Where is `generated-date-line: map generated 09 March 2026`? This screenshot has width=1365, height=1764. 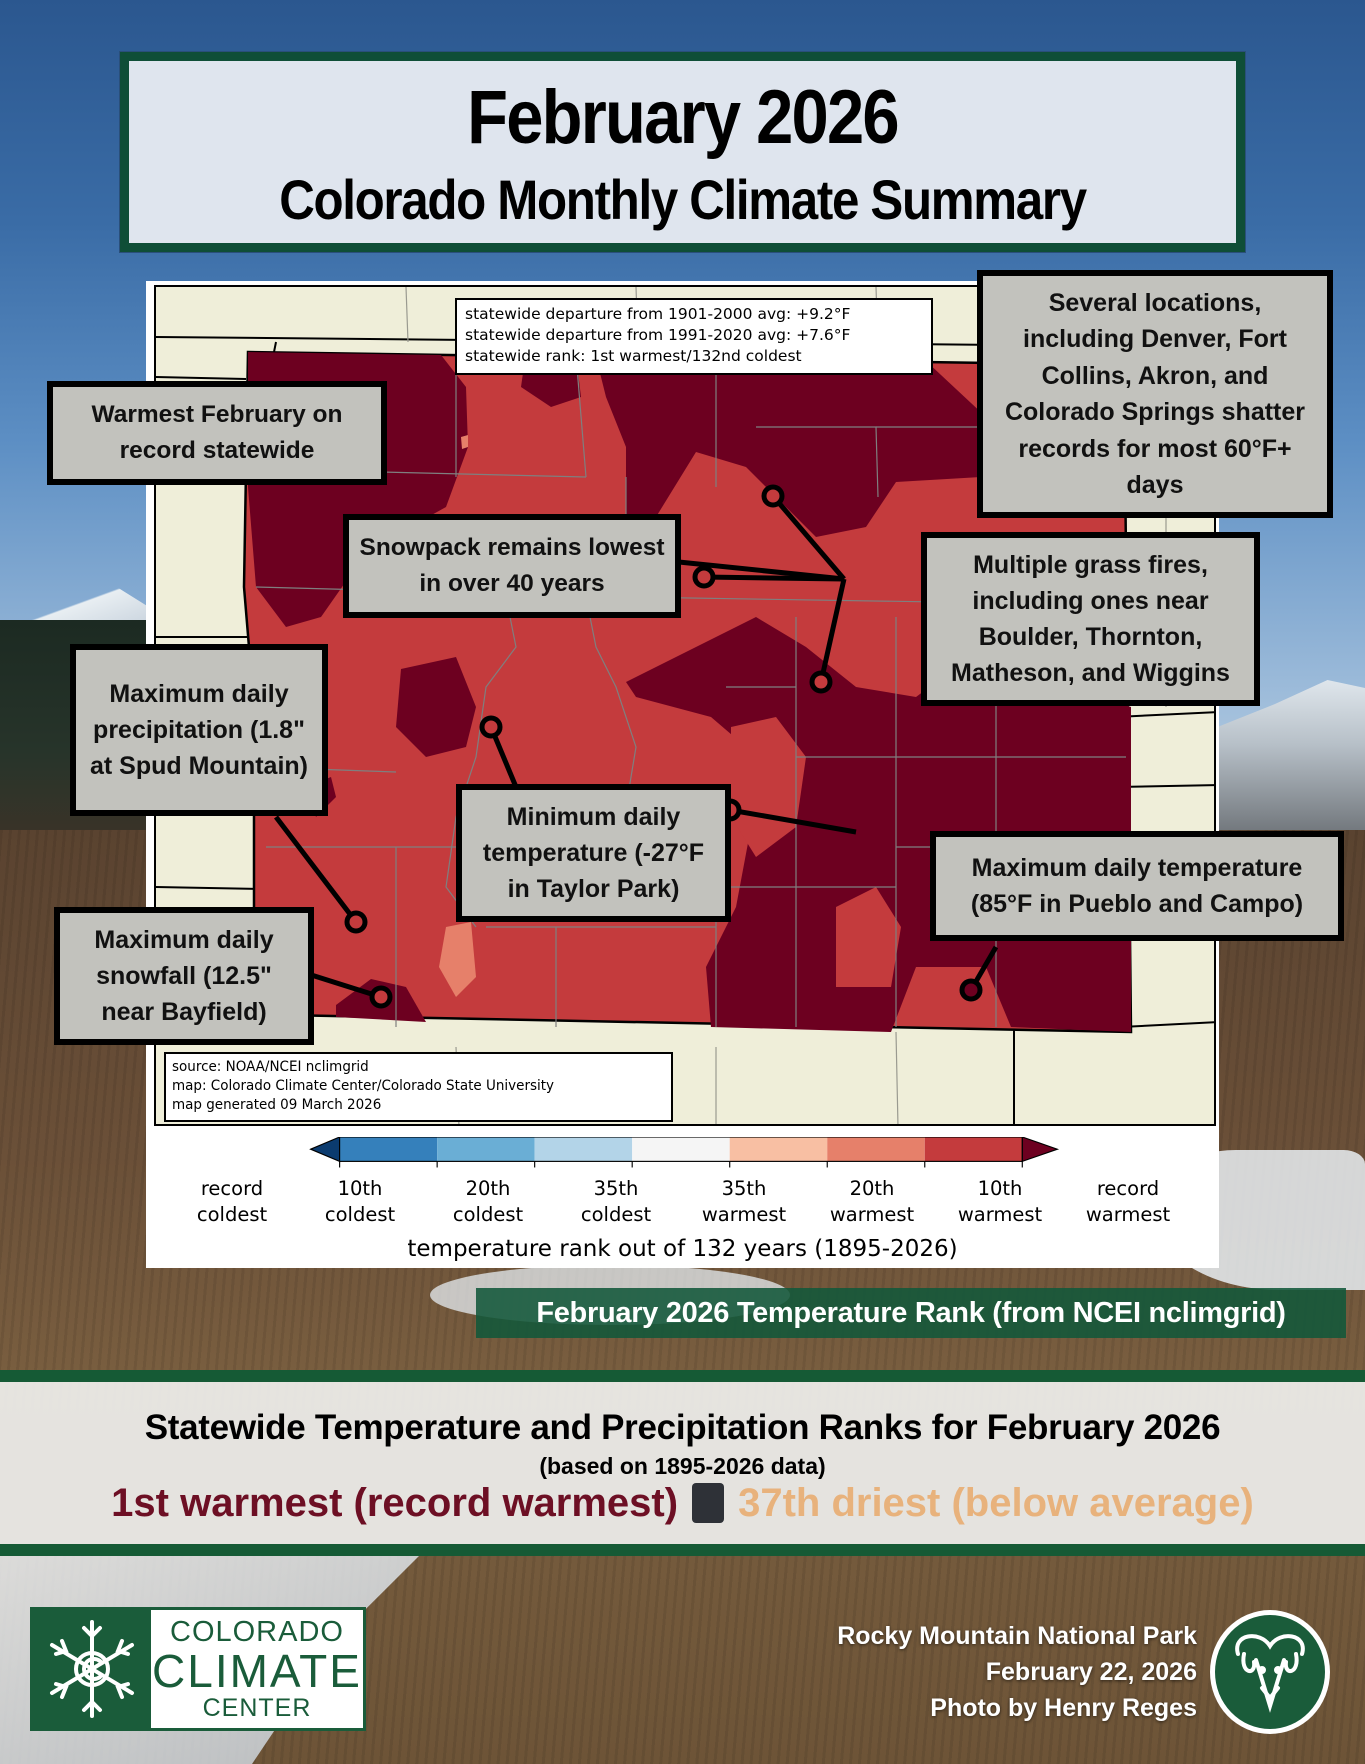
generated-date-line: map generated 09 March 2026 is located at coordinates (277, 1105).